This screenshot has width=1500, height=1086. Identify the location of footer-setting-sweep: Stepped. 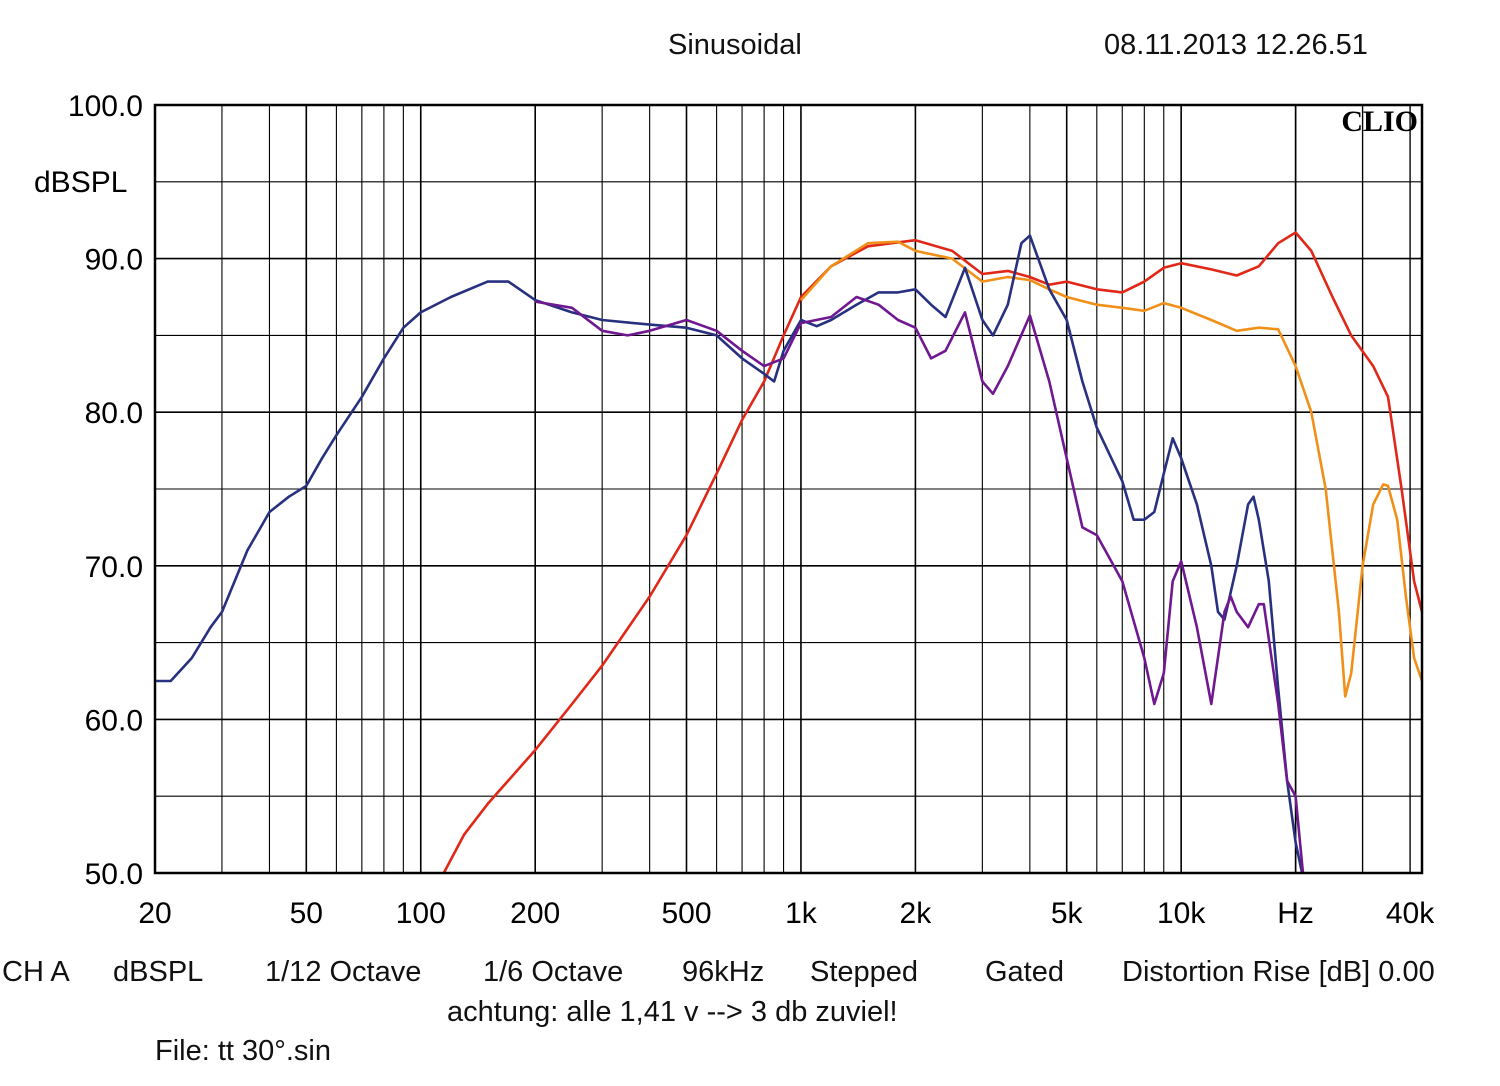
(864, 972).